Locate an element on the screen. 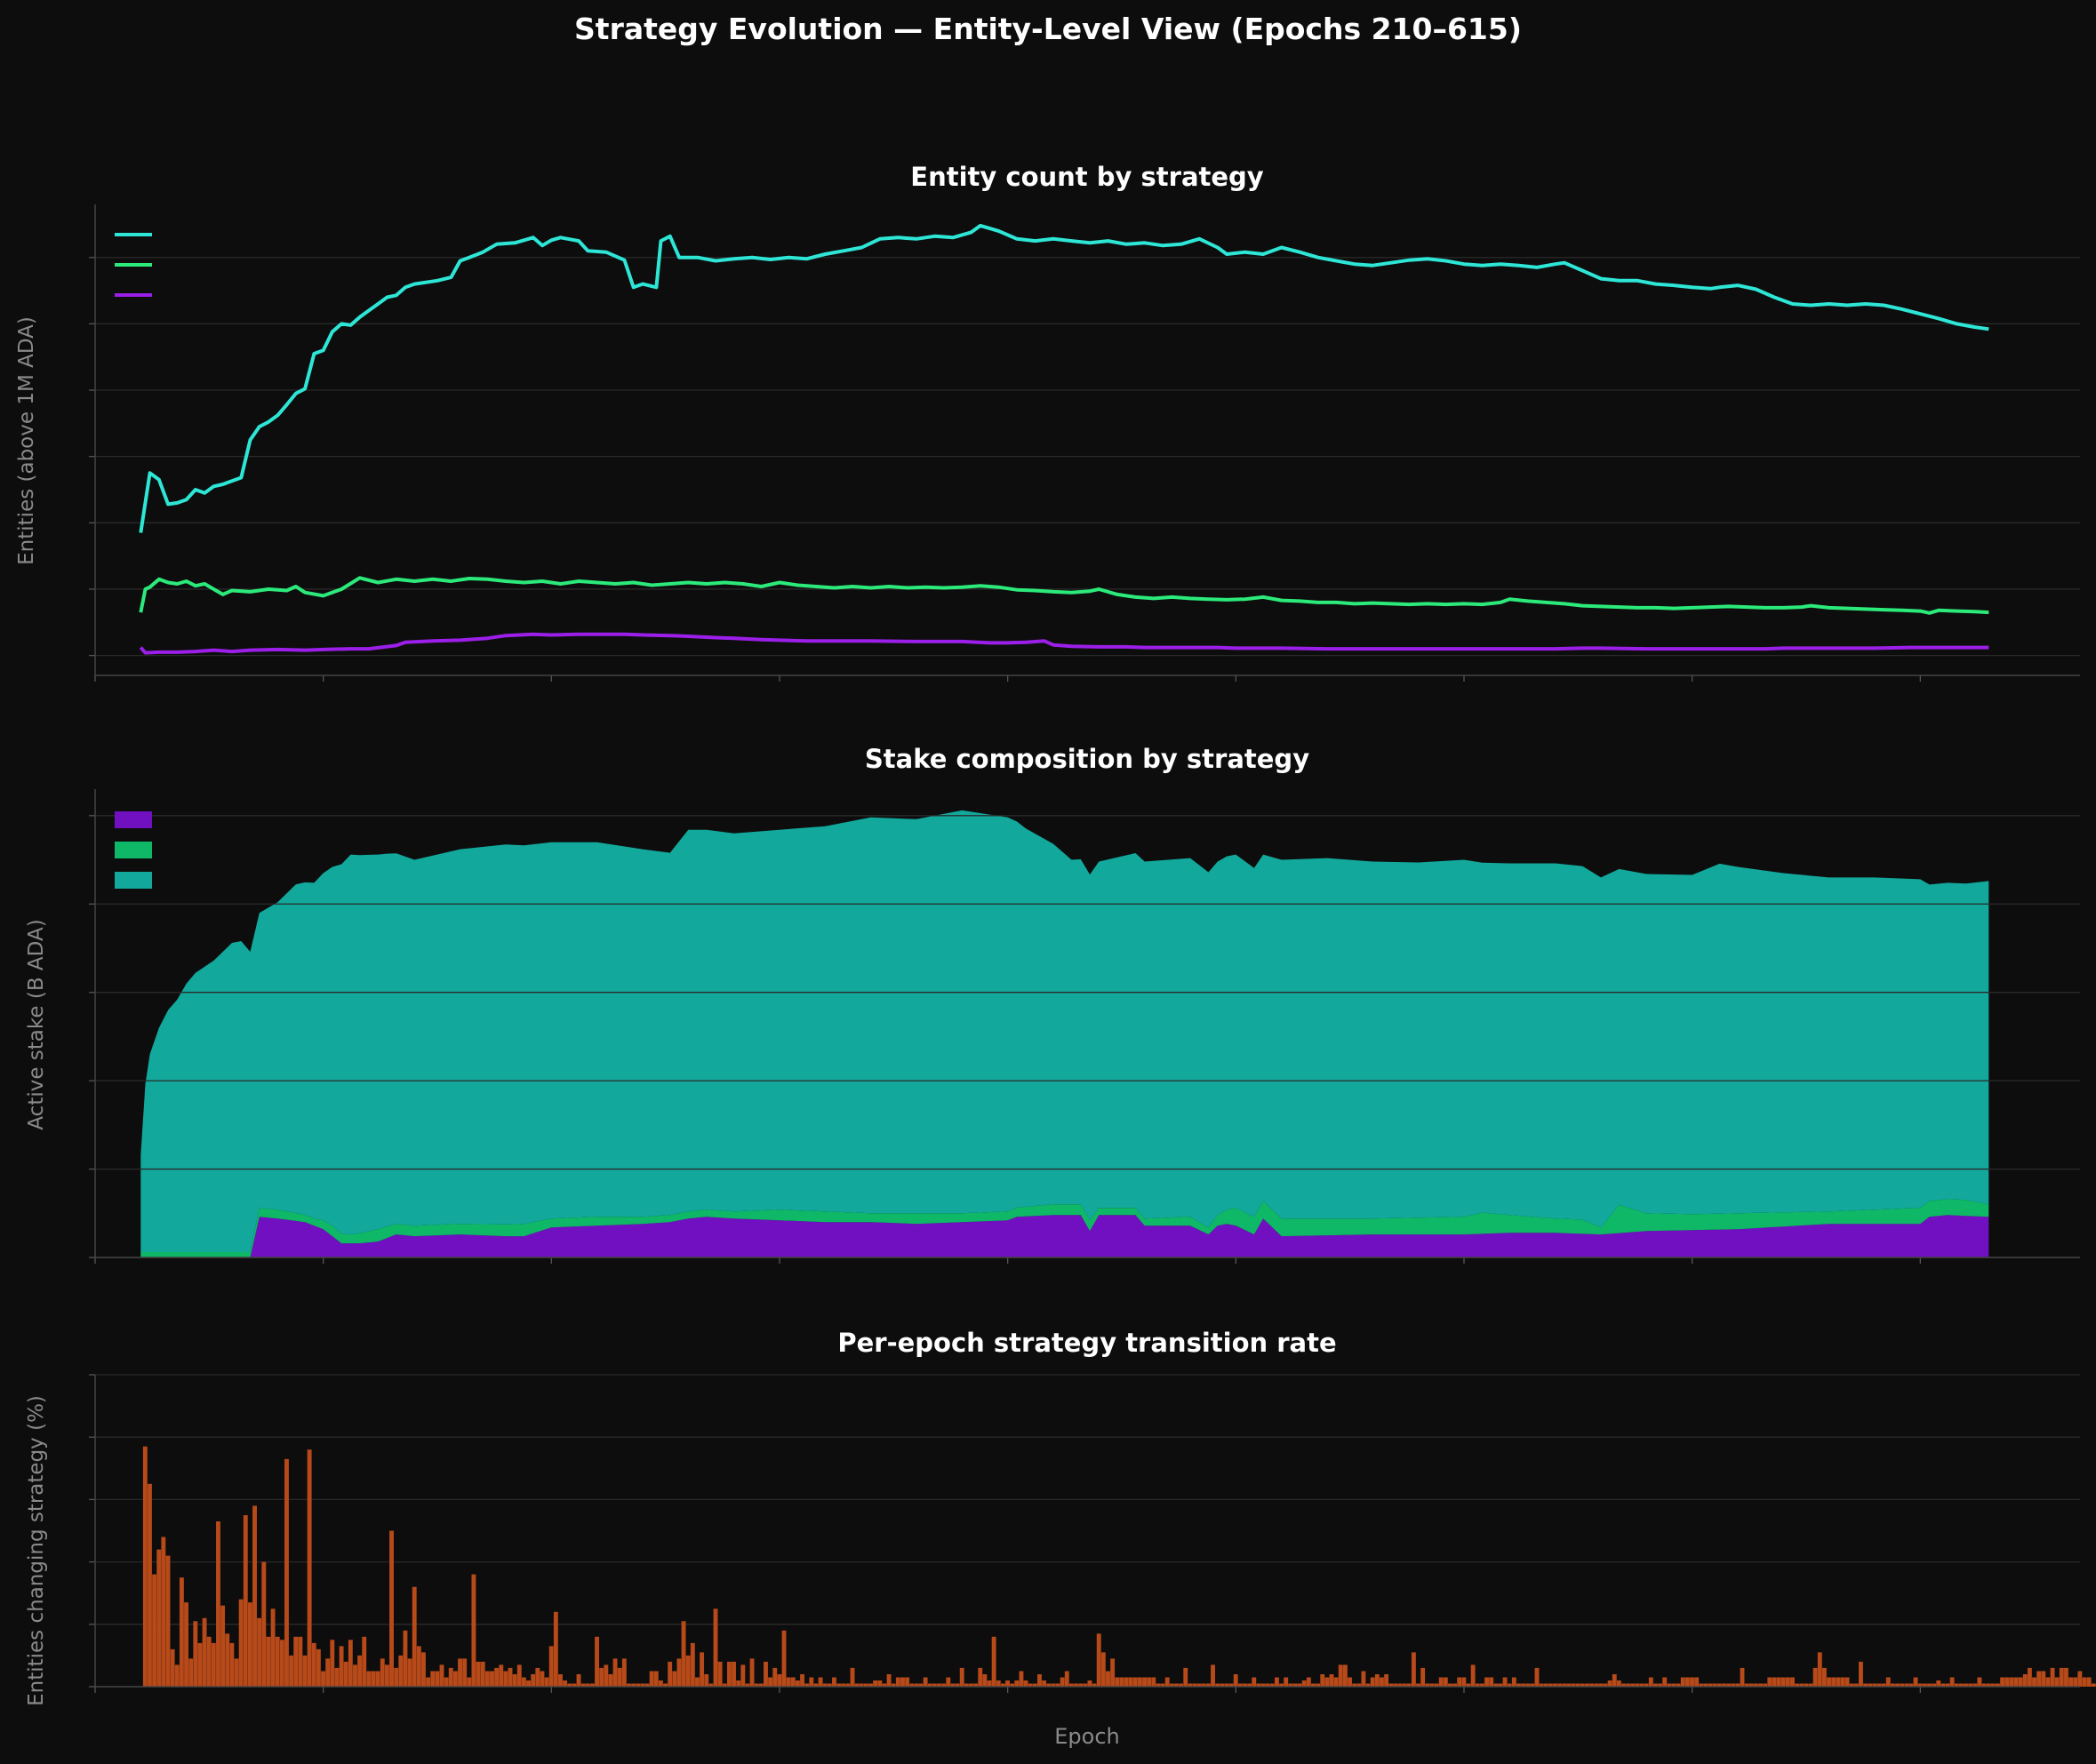 The image size is (2096, 1764). y-axis-label: Active stake (B ADA) is located at coordinates (36, 1024).